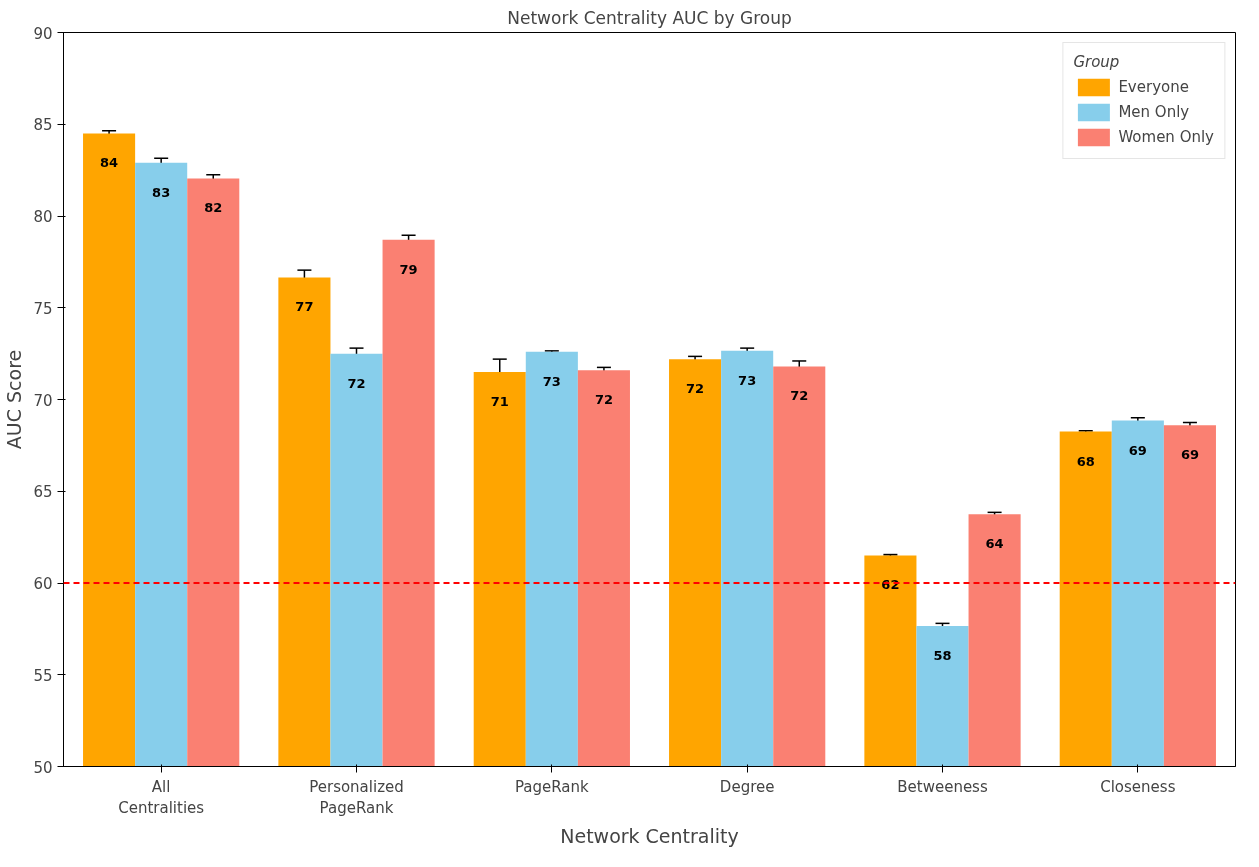 The image size is (1259, 867). Describe the element at coordinates (499, 401) in the screenshot. I see `data-label: 71` at that location.